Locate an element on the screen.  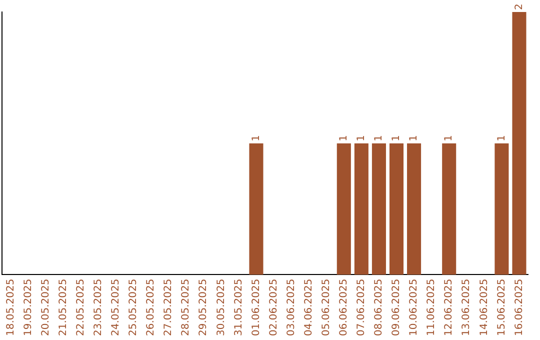
x-tick-label: 19.05.2025 is located at coordinates (28, 307).